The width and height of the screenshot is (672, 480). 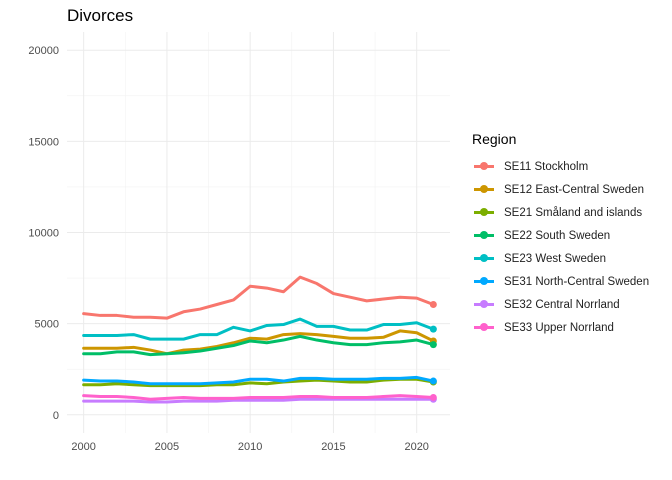 I want to click on legend-label: SE32 Central Norrland, so click(x=562, y=304).